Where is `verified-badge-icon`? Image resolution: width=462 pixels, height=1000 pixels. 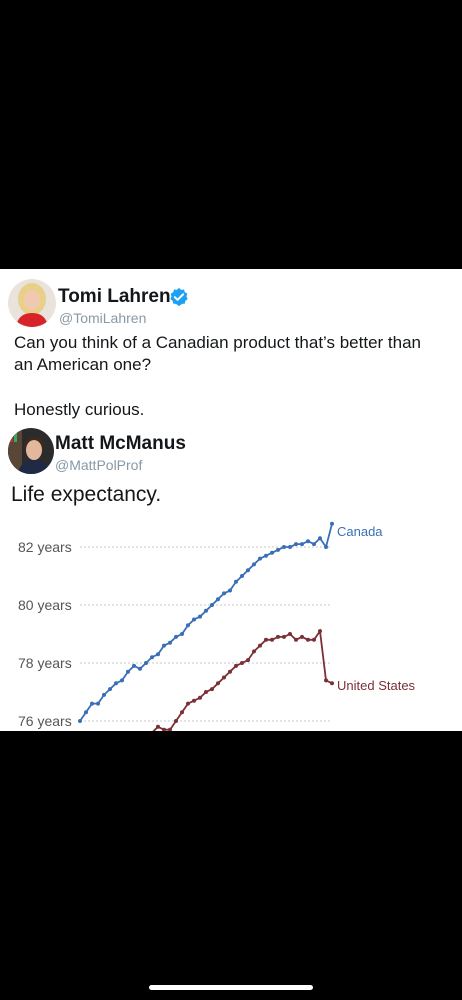
verified-badge-icon is located at coordinates (179, 297).